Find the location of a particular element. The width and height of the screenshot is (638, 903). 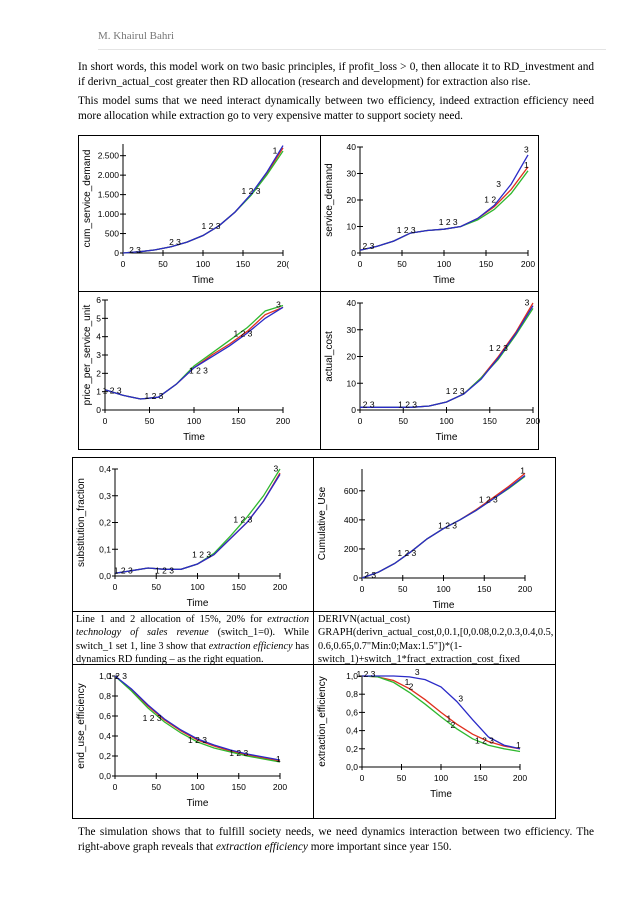

y-tick-label: 1.000 is located at coordinates (109, 214).